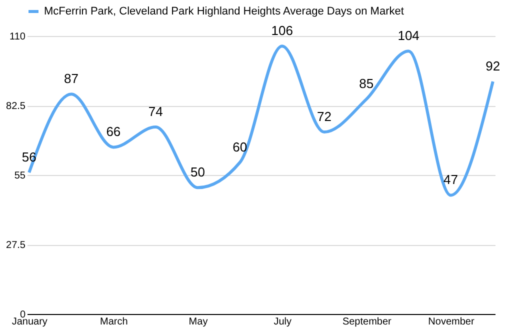 The height and width of the screenshot is (331, 520). I want to click on y-tick-label: 55, so click(20, 176).